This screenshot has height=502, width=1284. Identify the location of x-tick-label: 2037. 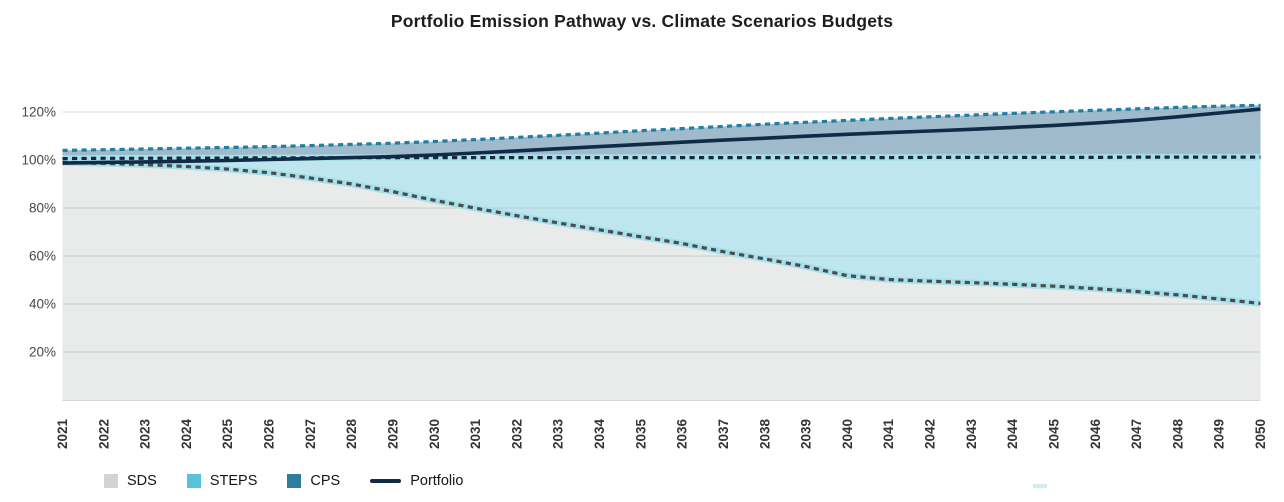
(723, 434).